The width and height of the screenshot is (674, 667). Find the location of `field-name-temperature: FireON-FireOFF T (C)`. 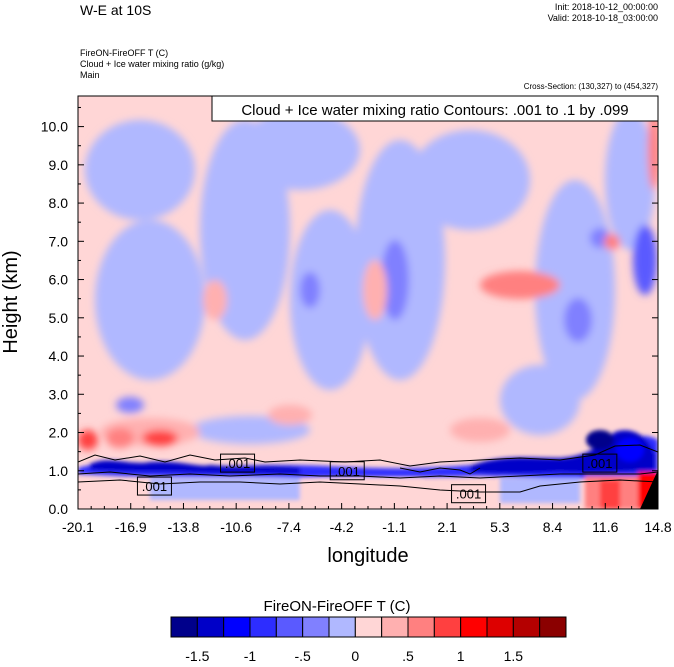

field-name-temperature: FireON-FireOFF T (C) is located at coordinates (124, 53).